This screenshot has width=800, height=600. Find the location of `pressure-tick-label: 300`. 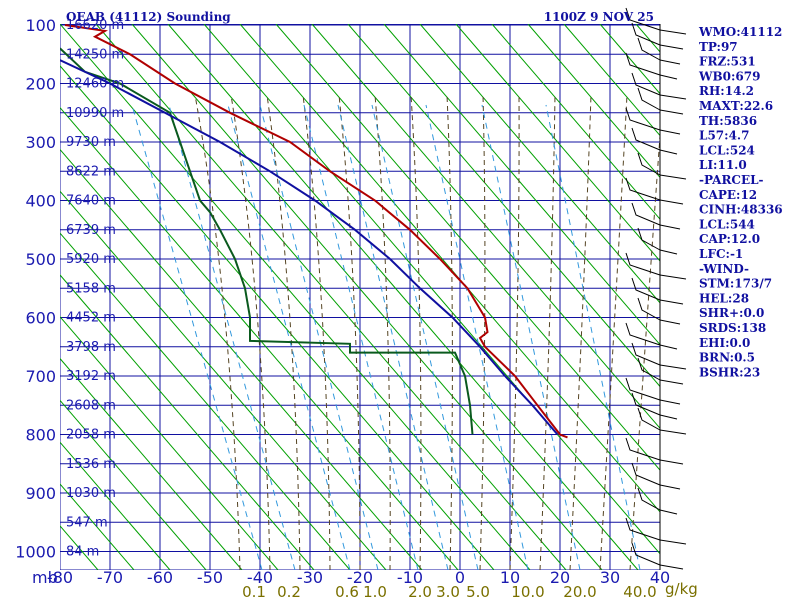

pressure-tick-label: 300 is located at coordinates (40, 142).